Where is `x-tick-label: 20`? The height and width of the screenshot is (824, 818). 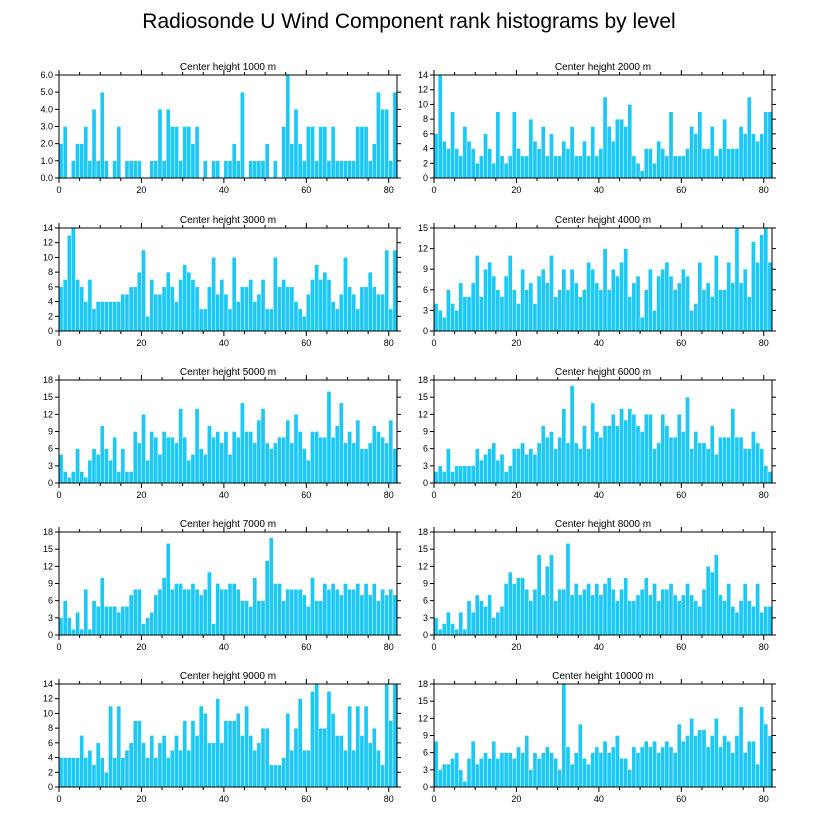
x-tick-label: 20 is located at coordinates (141, 647).